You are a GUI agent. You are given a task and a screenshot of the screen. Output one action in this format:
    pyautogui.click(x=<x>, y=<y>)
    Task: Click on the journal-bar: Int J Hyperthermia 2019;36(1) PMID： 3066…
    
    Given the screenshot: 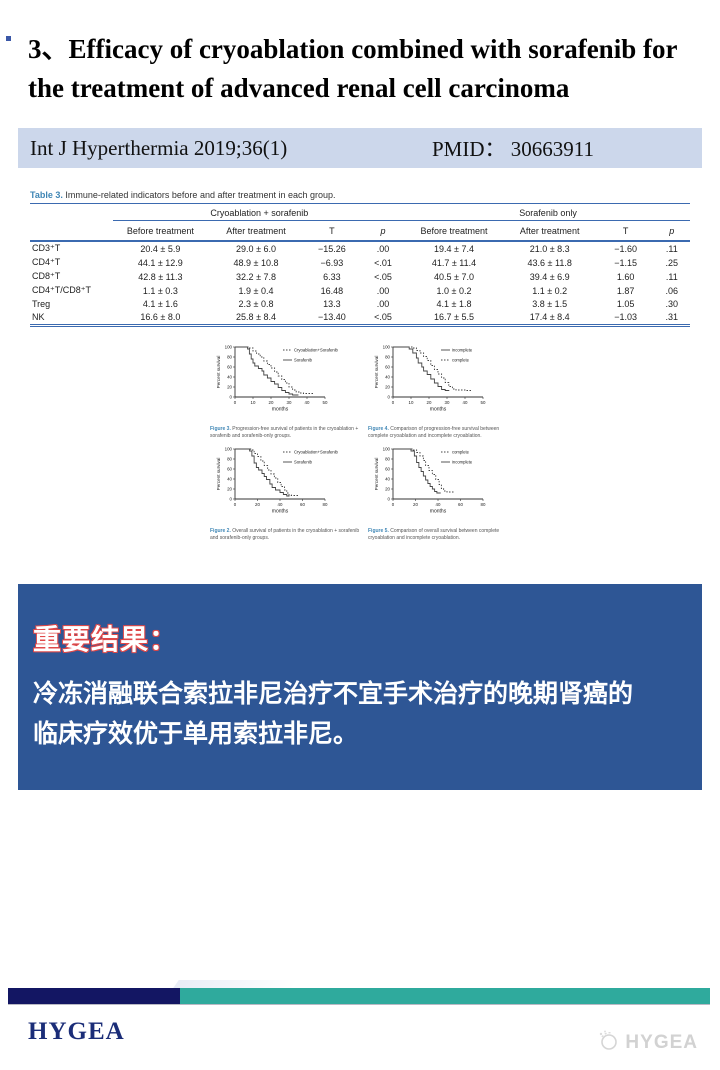 What is the action you would take?
    pyautogui.click(x=360, y=148)
    